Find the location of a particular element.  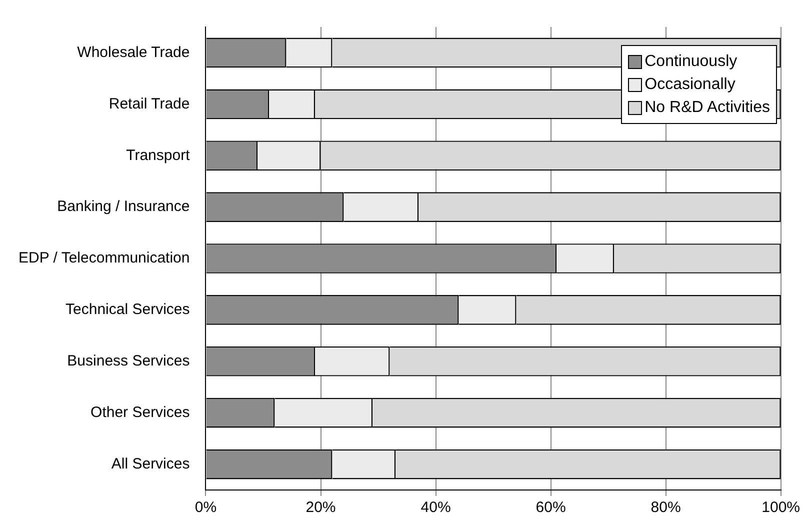

x-tick-label: 20% is located at coordinates (321, 507).